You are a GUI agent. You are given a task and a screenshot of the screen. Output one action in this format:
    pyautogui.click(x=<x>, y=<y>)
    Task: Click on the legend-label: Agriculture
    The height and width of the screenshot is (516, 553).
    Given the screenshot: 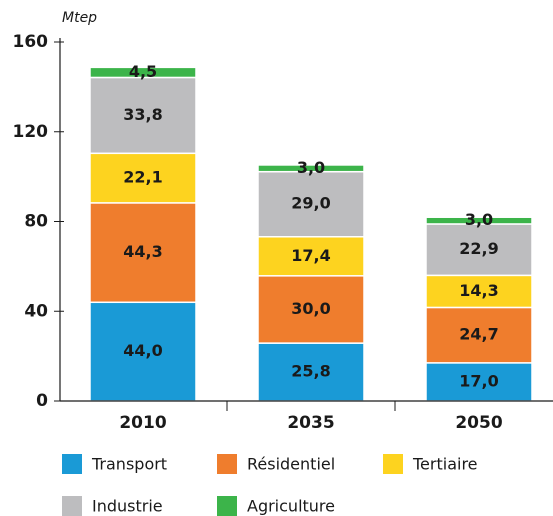 What is the action you would take?
    pyautogui.click(x=291, y=506)
    